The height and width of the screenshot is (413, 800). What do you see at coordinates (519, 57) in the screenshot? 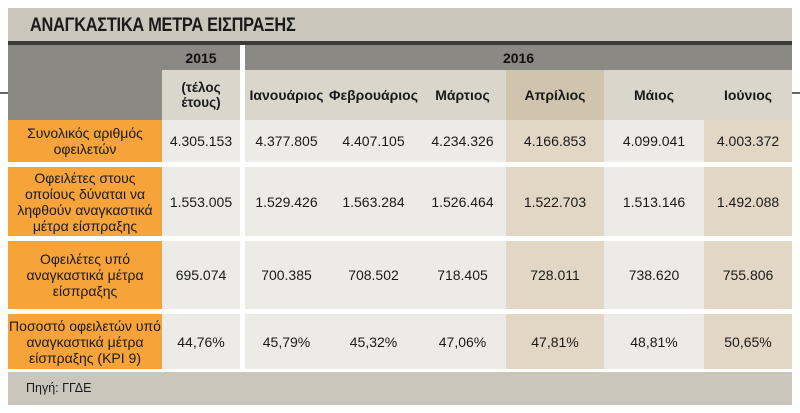
I see `header-year-2016: 2016` at bounding box center [519, 57].